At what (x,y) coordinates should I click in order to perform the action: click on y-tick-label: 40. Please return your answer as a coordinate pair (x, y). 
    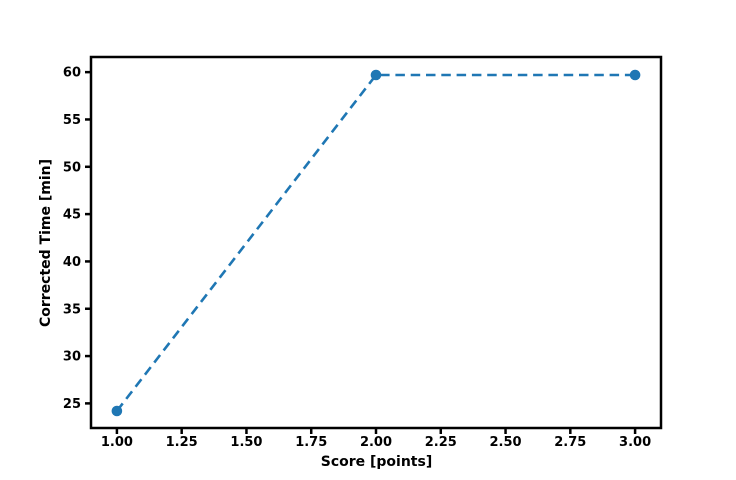
    Looking at the image, I should click on (72, 262).